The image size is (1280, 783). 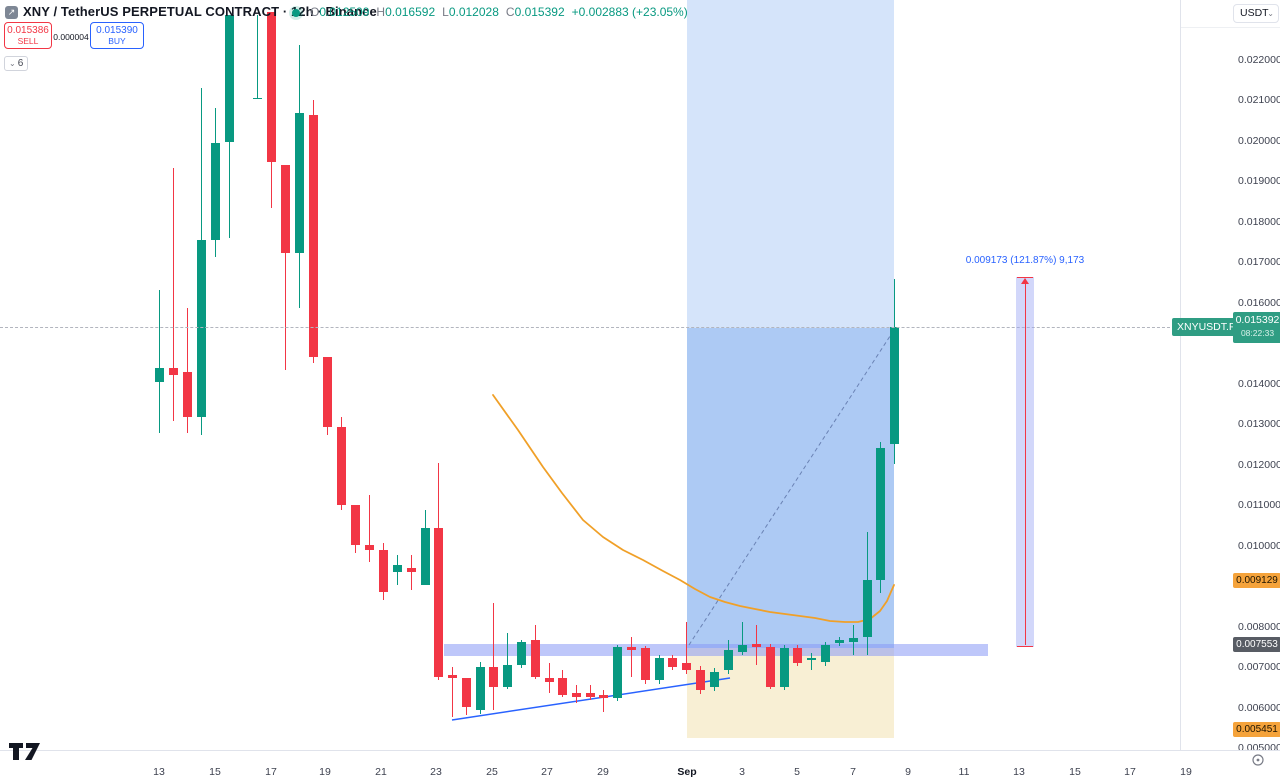 What do you see at coordinates (1257, 333) in the screenshot?
I see `bar-countdown: 08:22:33` at bounding box center [1257, 333].